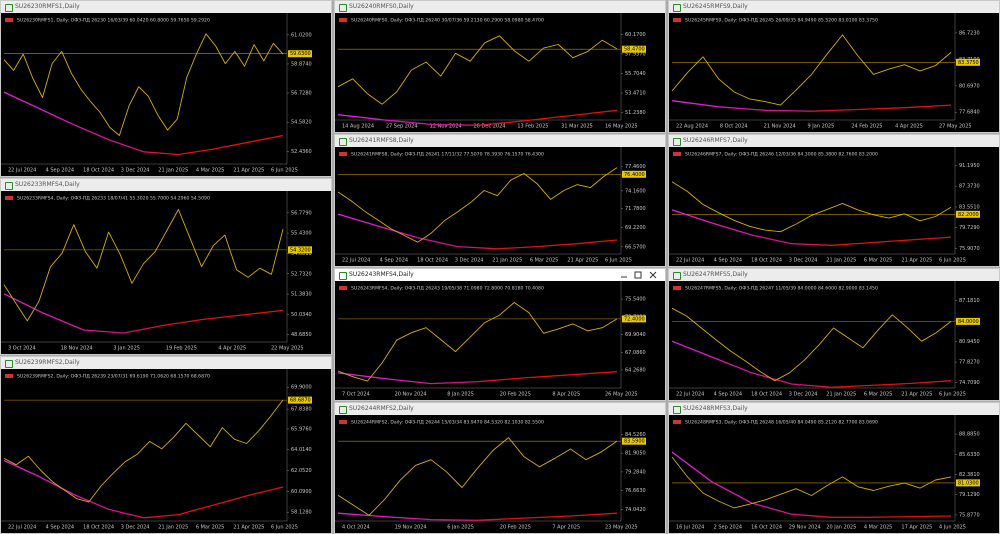 The width and height of the screenshot is (1000, 534). What do you see at coordinates (490, 127) in the screenshot?
I see `date-label: 26 Dec 2024` at bounding box center [490, 127].